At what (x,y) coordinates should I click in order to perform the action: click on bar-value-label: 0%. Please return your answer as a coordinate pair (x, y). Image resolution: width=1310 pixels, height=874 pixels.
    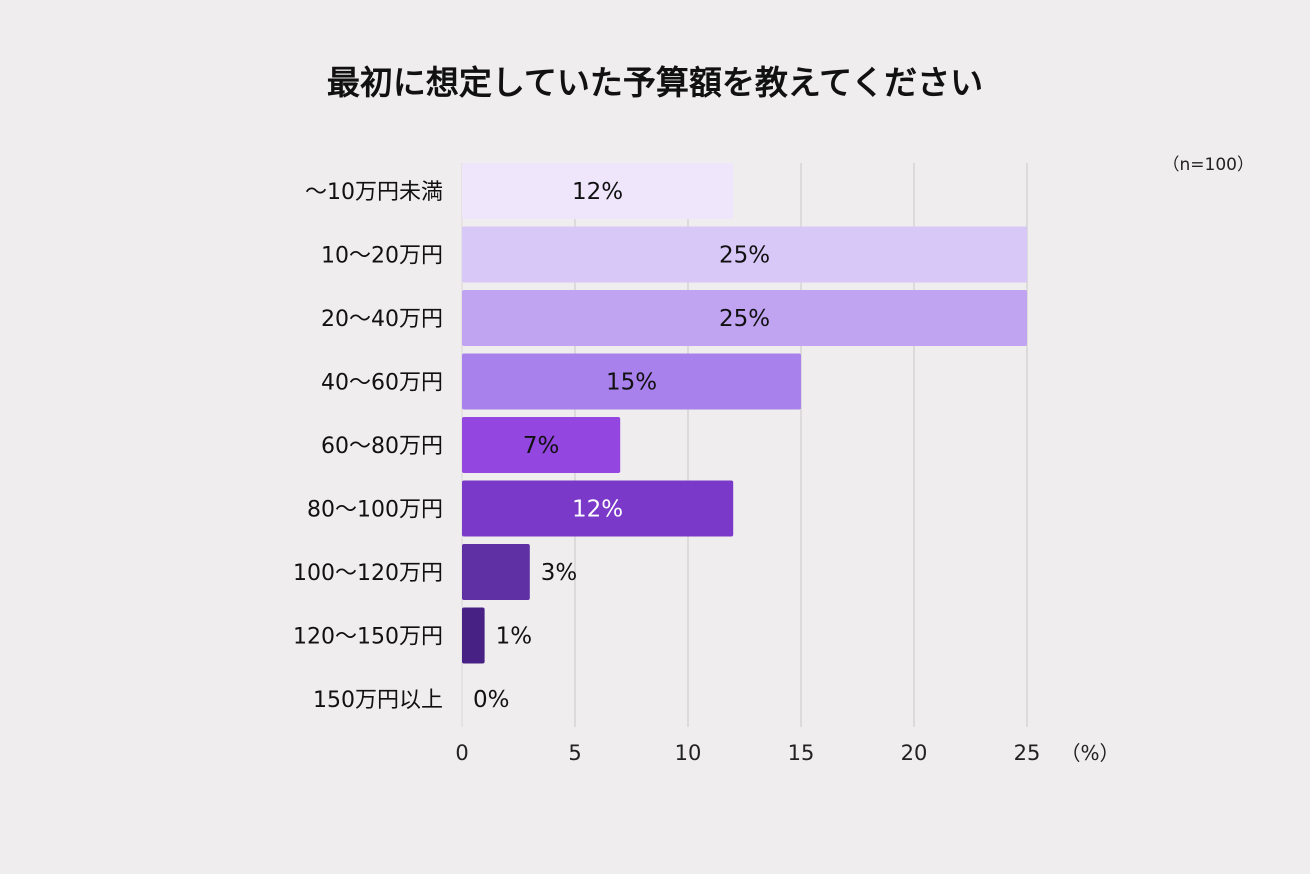
    Looking at the image, I should click on (491, 700).